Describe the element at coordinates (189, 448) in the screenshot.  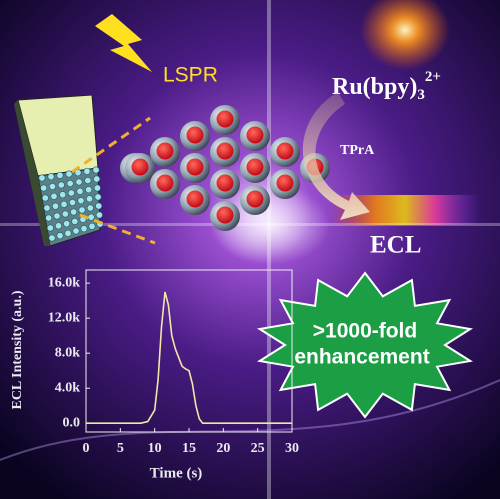
I see `x-tick-label: 15` at that location.